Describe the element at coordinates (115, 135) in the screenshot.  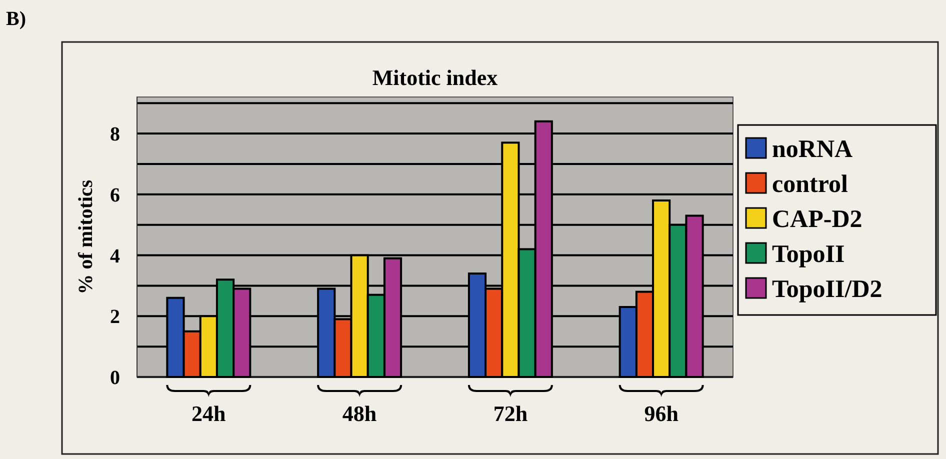
I see `y-tick-label: 8` at that location.